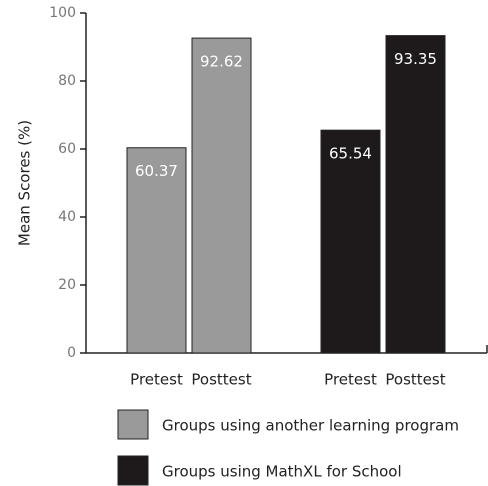  What do you see at coordinates (350, 154) in the screenshot?
I see `value-label: 65.54` at bounding box center [350, 154].